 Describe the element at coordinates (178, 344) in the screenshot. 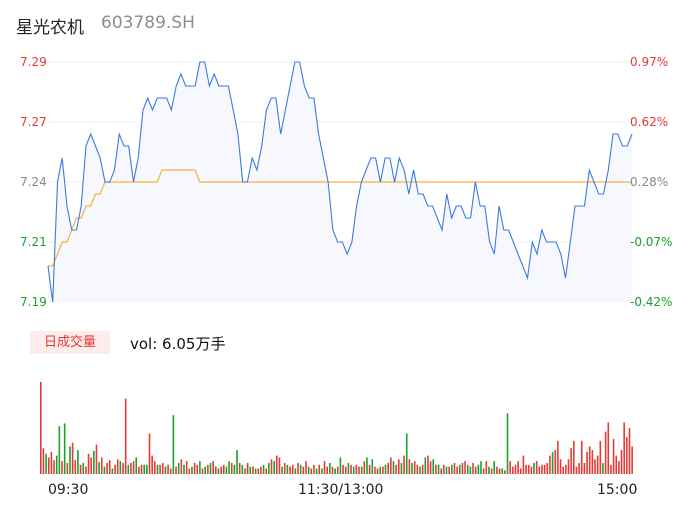

I see `volume-total-text: vol: 6.05万手` at that location.